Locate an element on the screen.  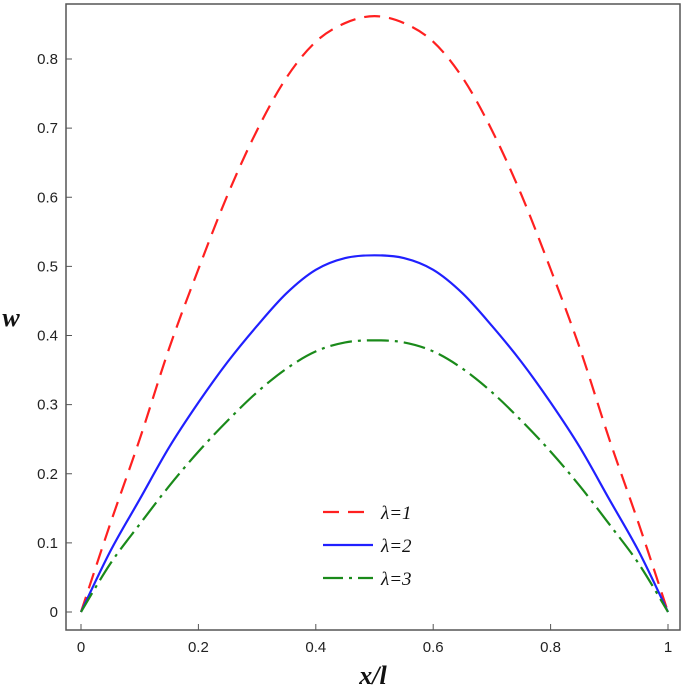
legend: λ=1 λ=2 λ=3 is located at coordinates (367, 546).